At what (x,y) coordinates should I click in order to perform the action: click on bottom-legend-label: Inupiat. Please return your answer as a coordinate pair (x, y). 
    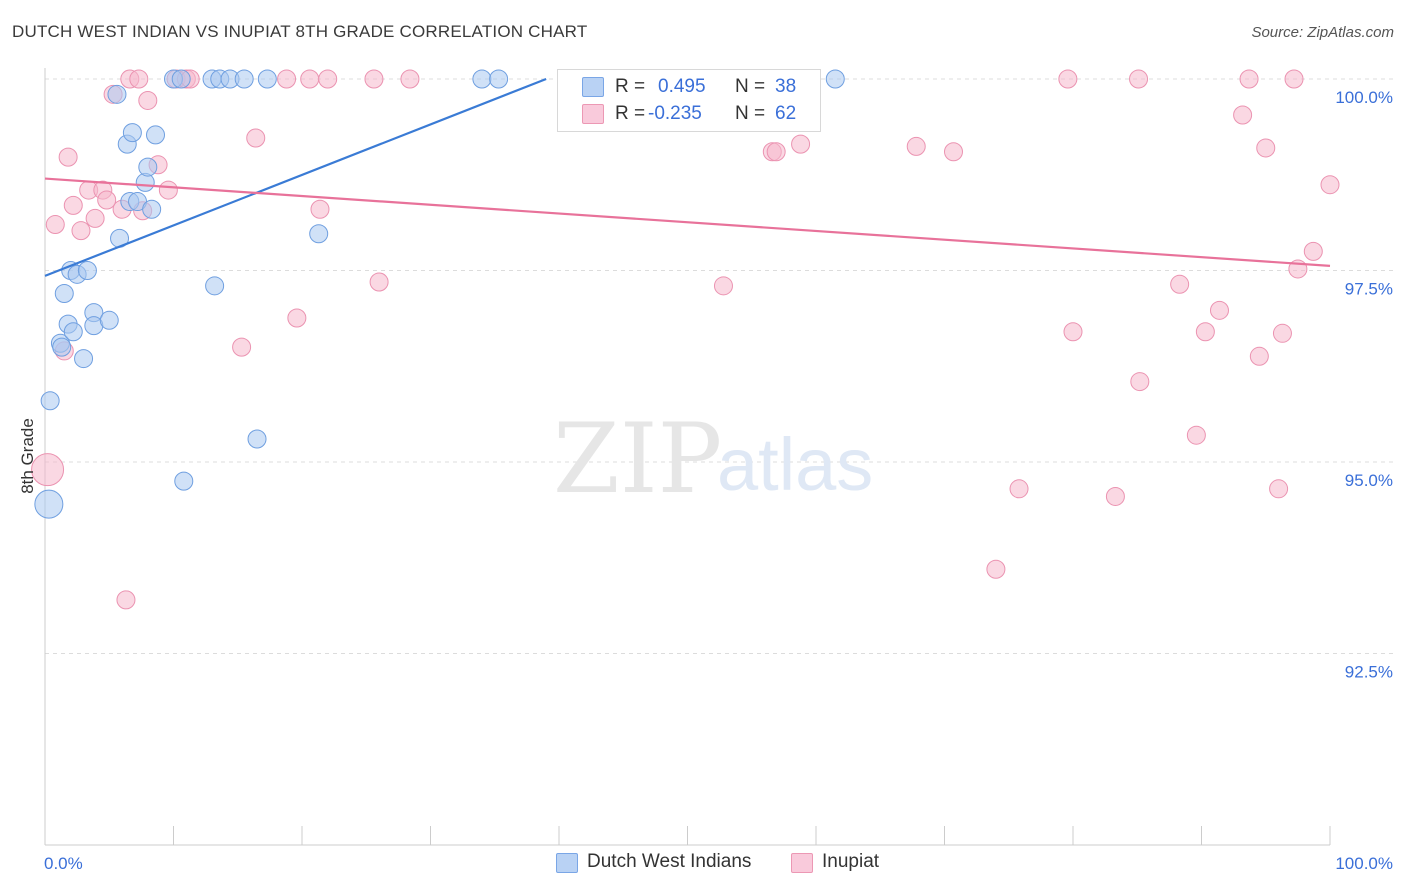
    Looking at the image, I should click on (851, 861).